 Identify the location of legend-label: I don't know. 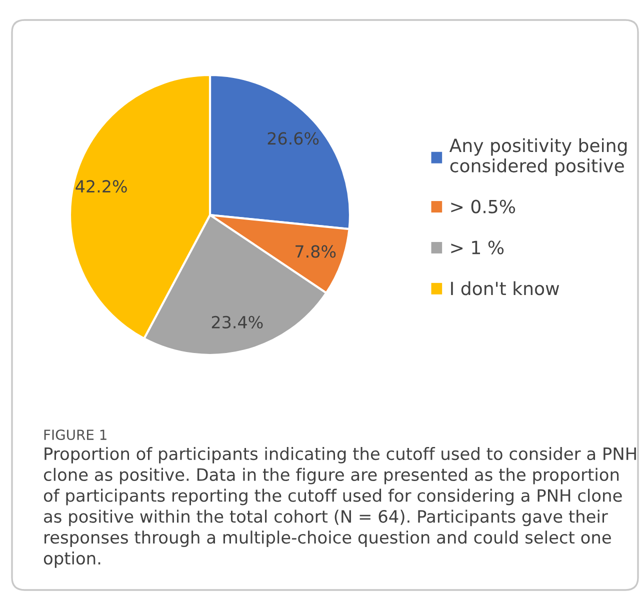
(505, 288).